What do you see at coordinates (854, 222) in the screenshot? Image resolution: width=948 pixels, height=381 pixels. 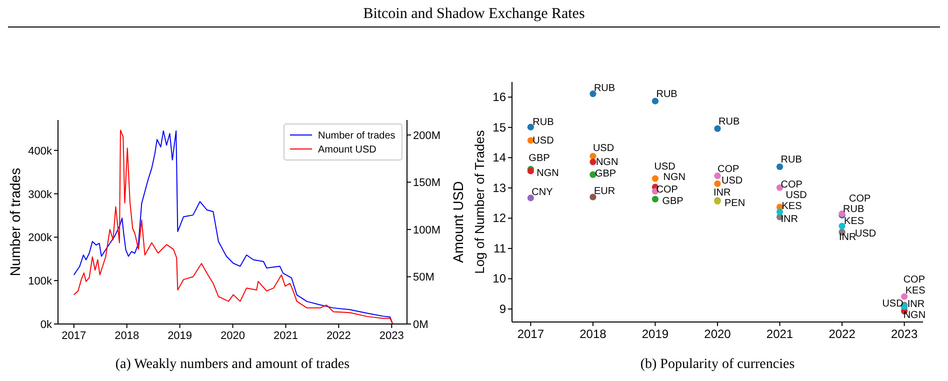 I see `series-label: KES` at bounding box center [854, 222].